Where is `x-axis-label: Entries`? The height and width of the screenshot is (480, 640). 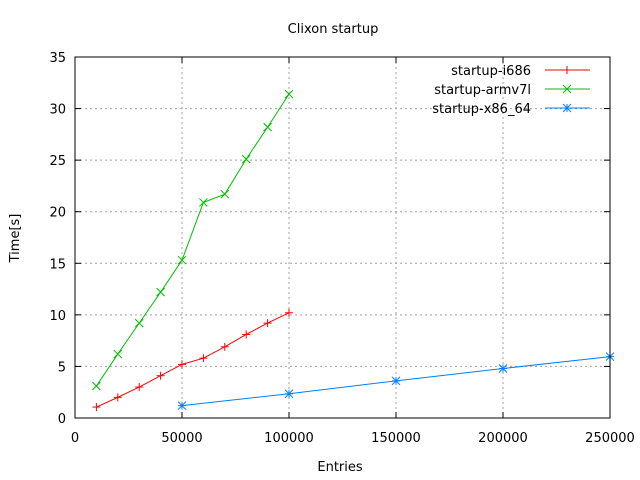
x-axis-label: Entries is located at coordinates (340, 467).